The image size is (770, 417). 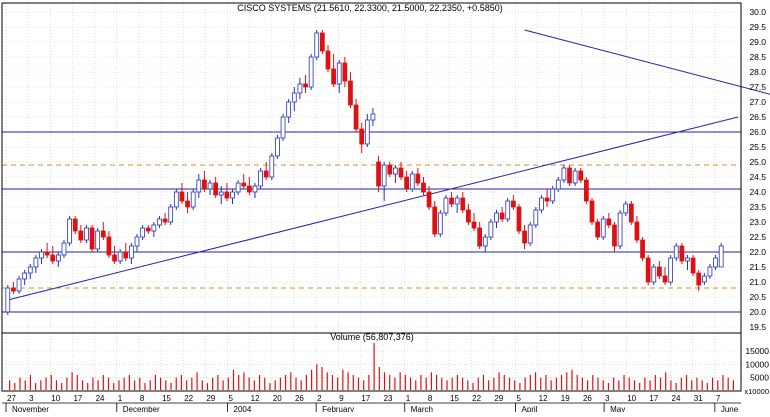 What do you see at coordinates (631, 398) in the screenshot?
I see `day-tick-label: 10` at bounding box center [631, 398].